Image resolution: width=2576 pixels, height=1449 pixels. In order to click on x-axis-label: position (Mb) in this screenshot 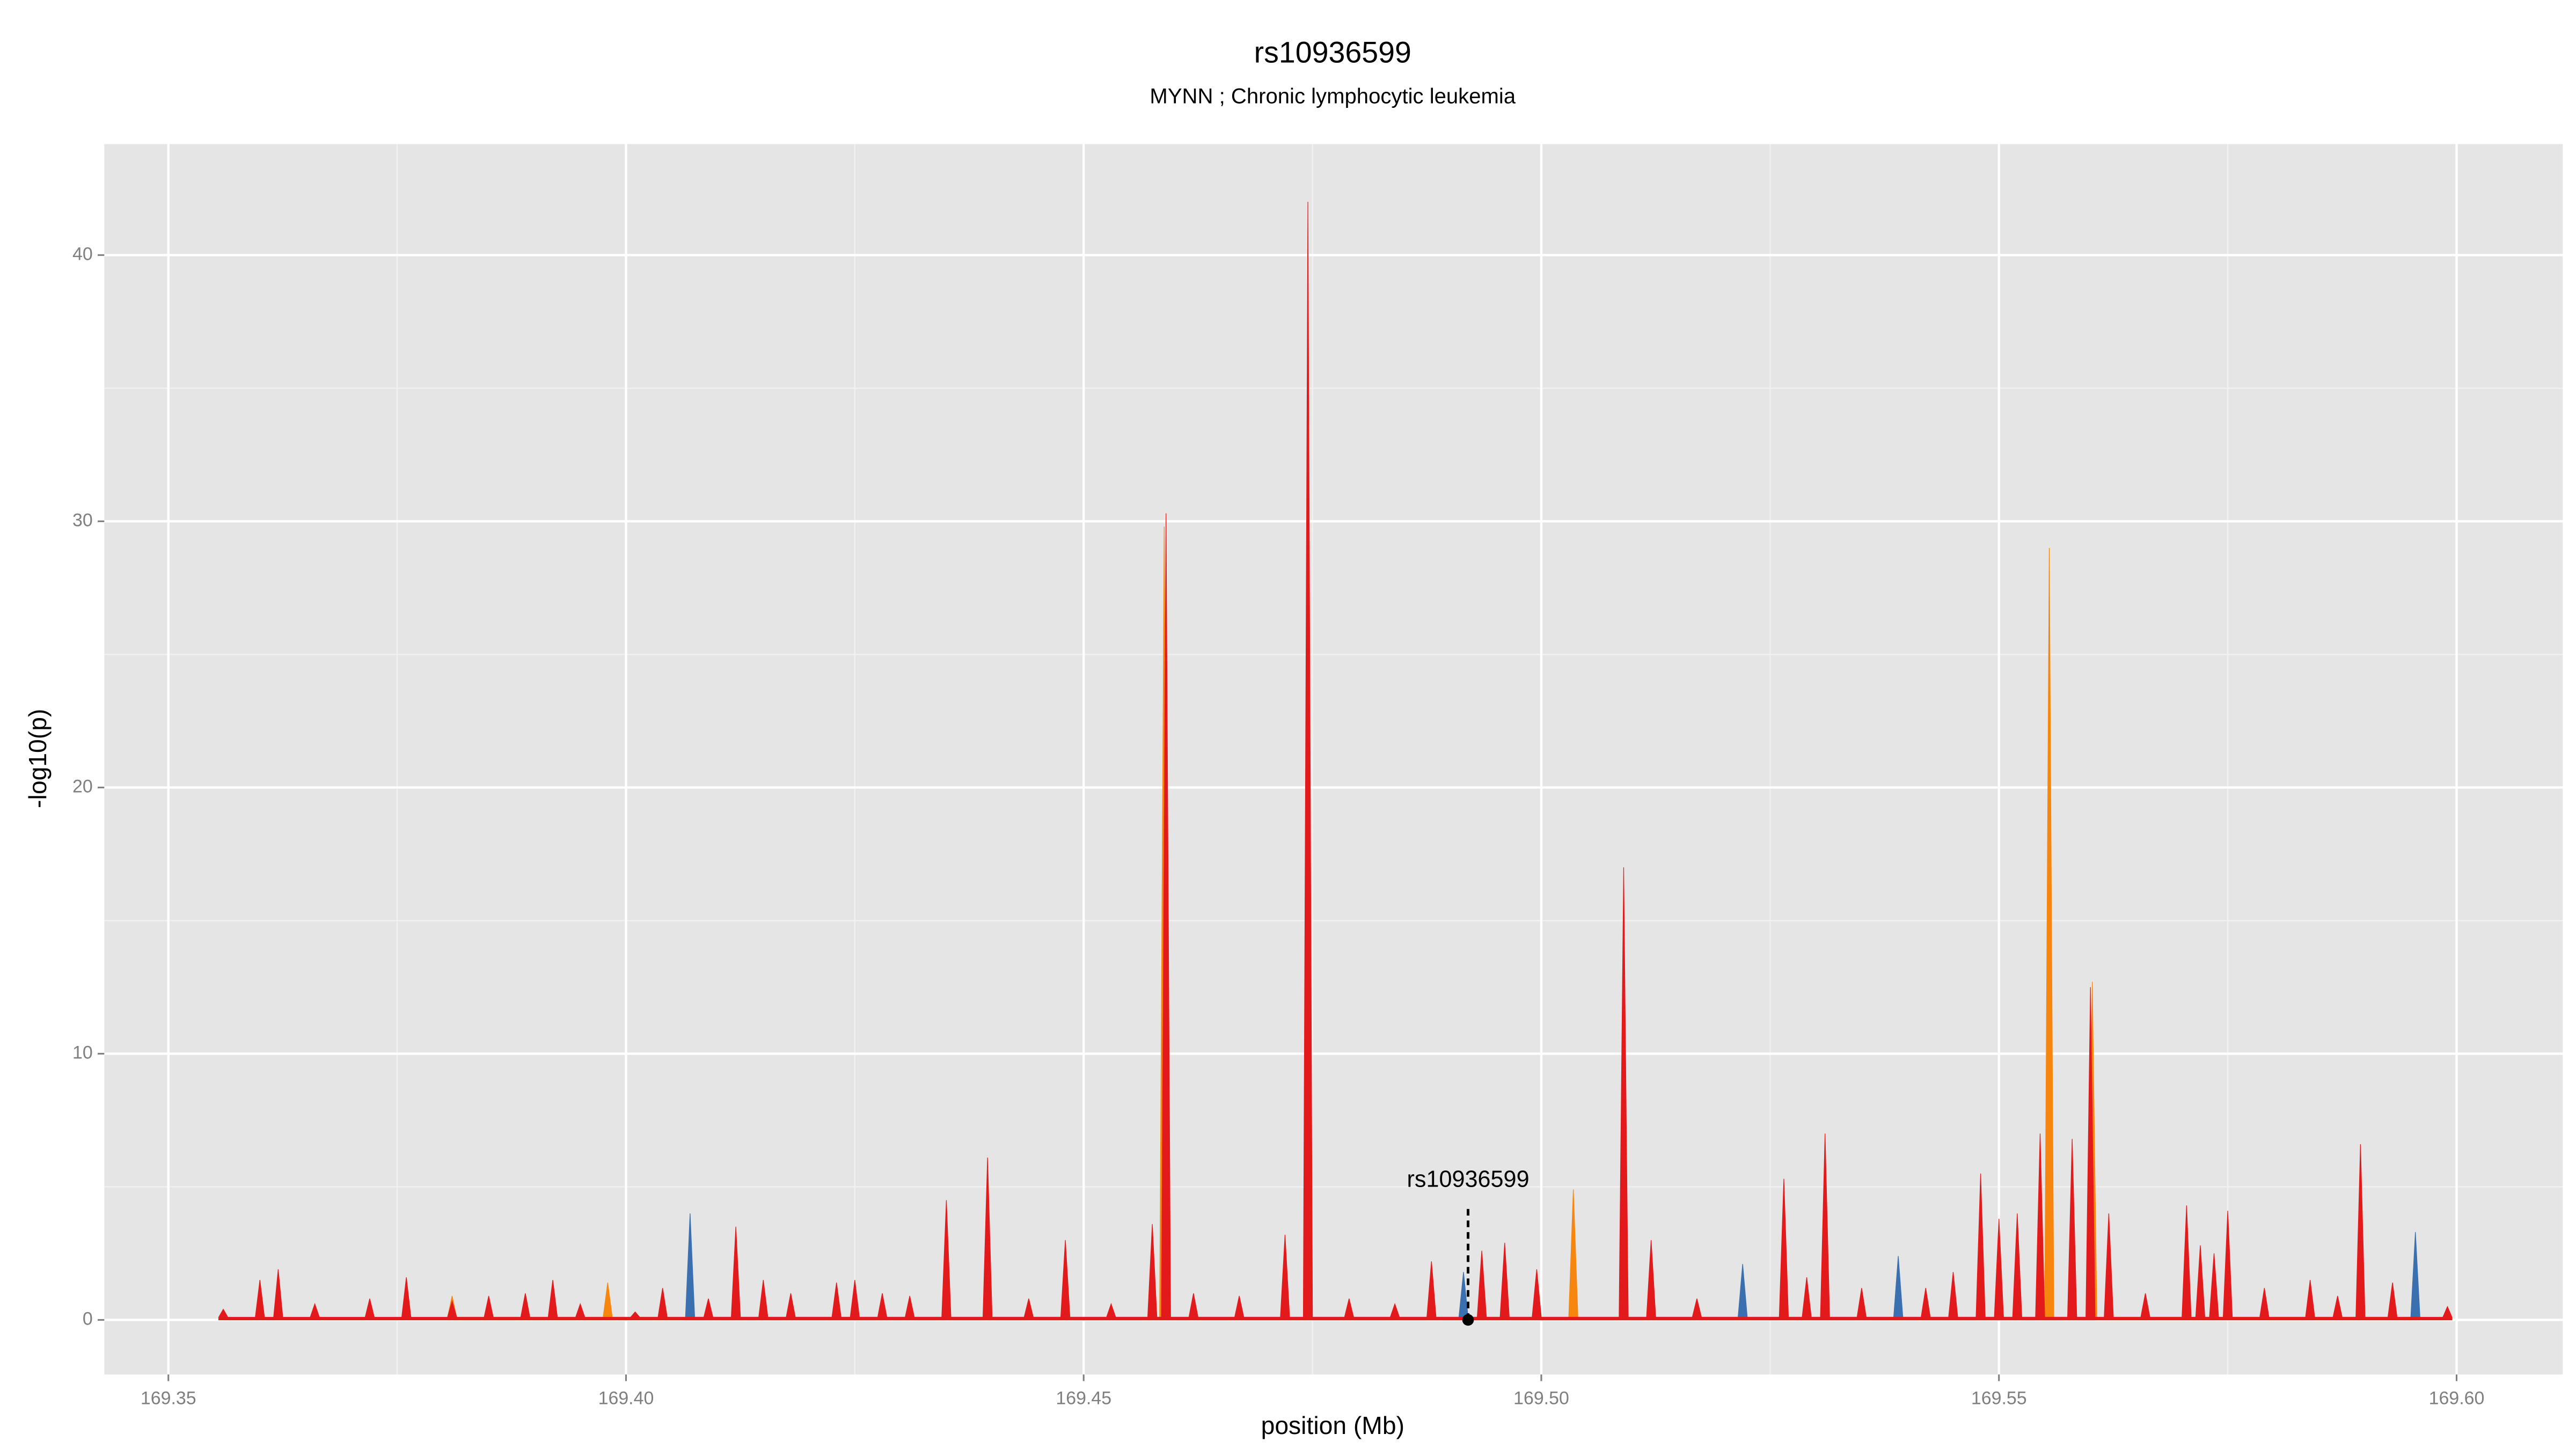, I will do `click(1332, 1425)`.